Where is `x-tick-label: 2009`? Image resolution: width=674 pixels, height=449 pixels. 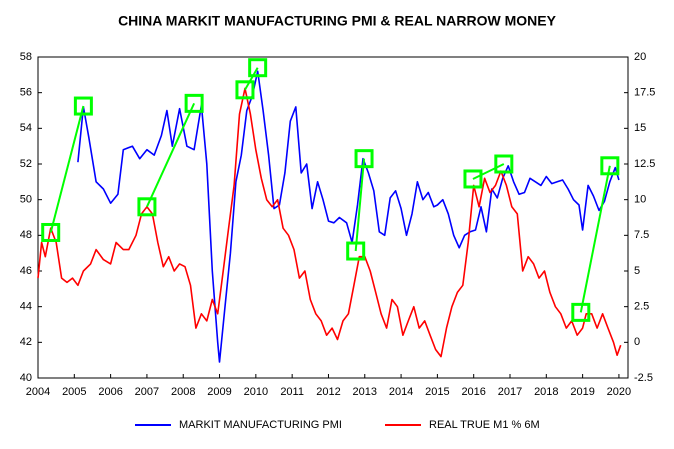 x-tick-label: 2009 is located at coordinates (219, 392).